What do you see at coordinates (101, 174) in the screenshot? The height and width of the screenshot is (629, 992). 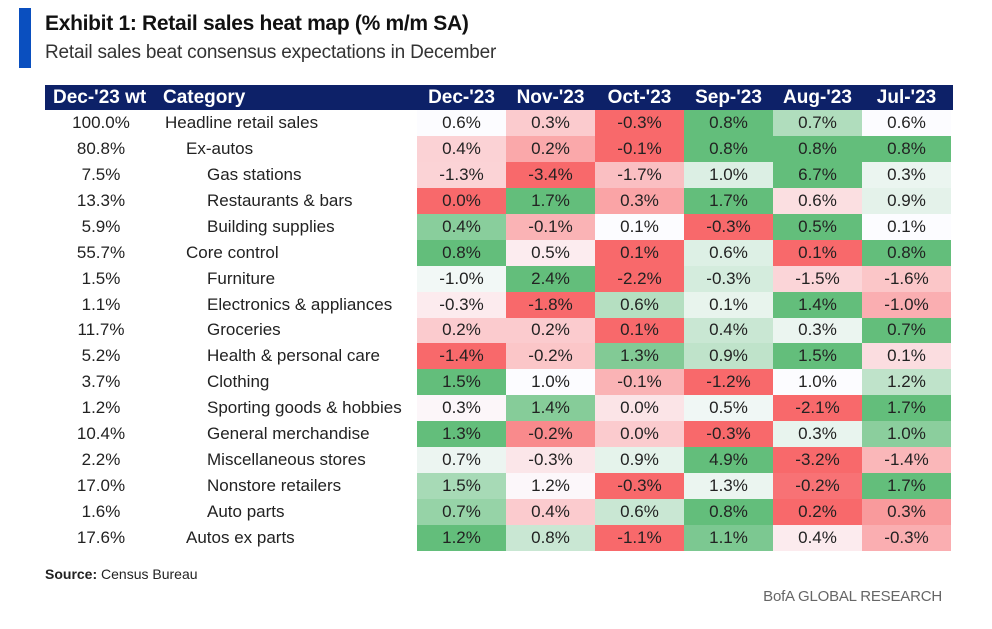 I see `weight-cell: 7.5%` at bounding box center [101, 174].